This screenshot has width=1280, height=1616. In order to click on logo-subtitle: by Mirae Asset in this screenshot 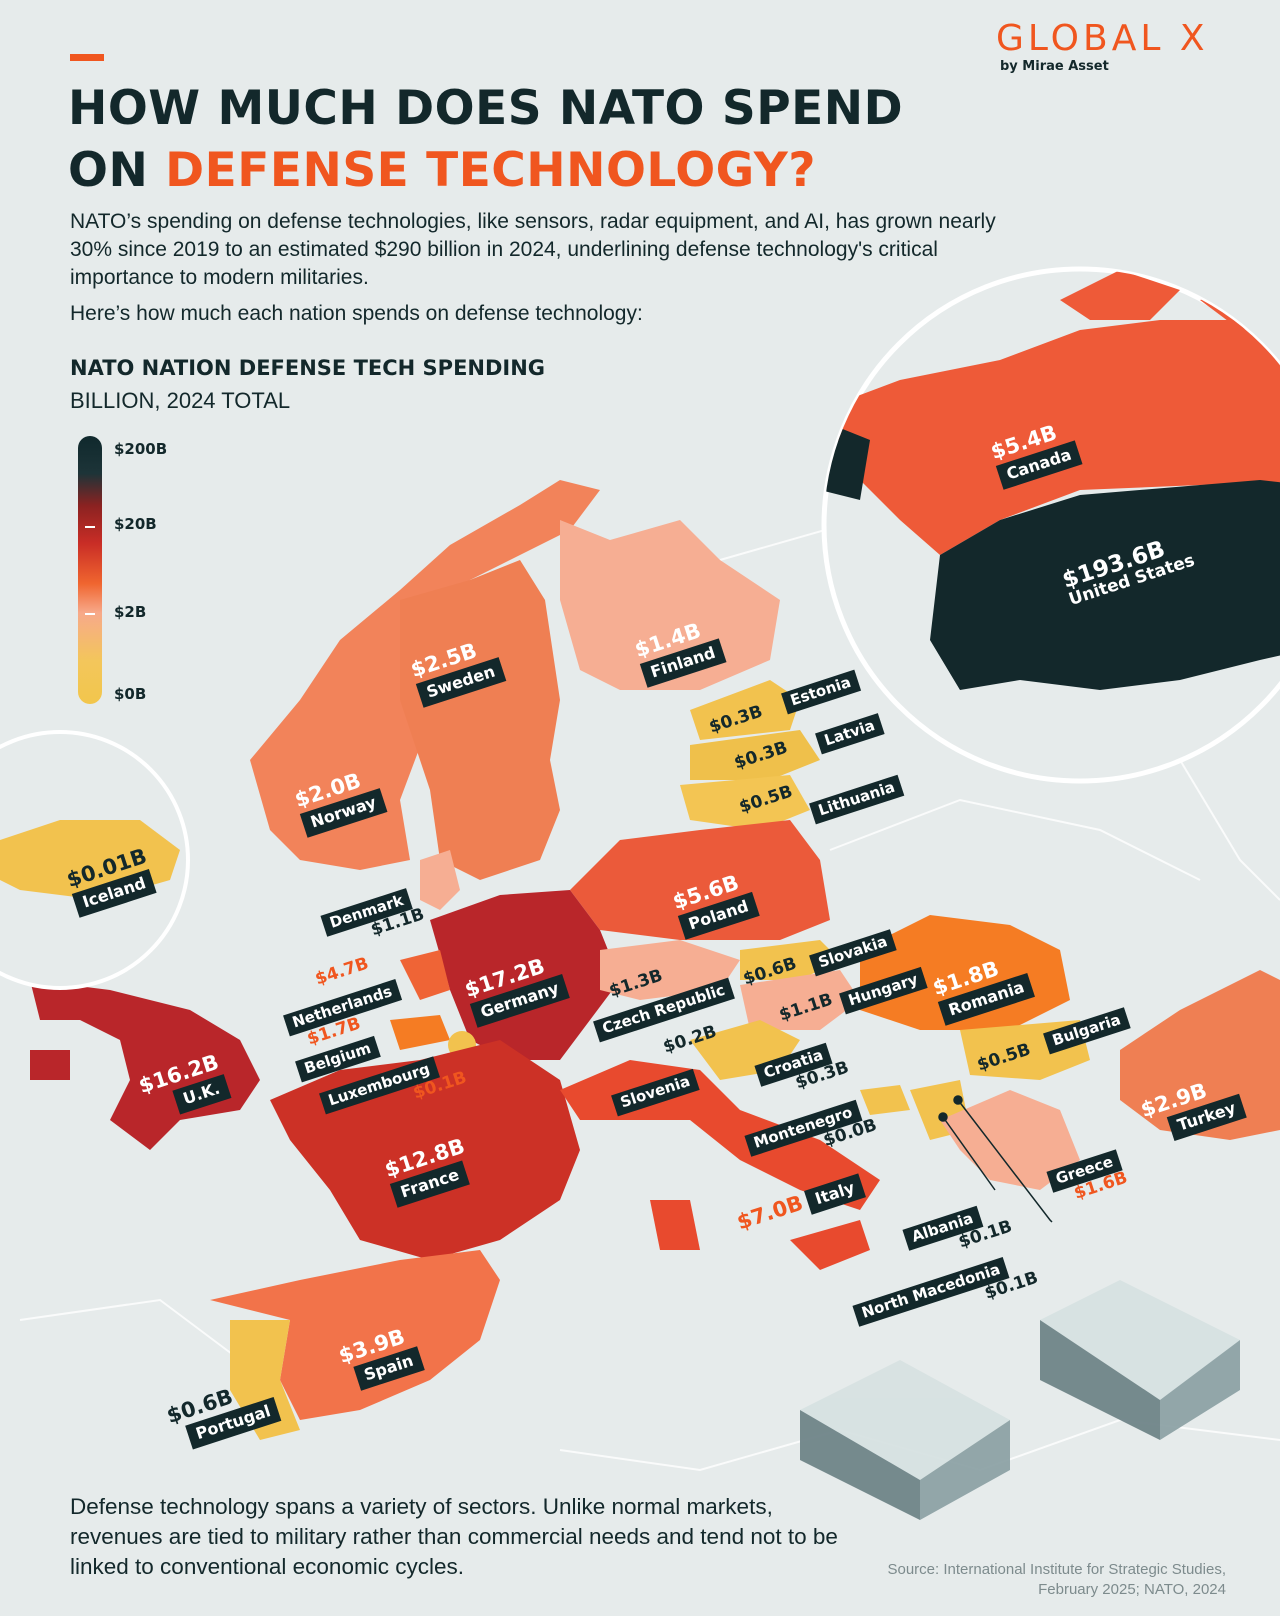, I will do `click(1054, 66)`.